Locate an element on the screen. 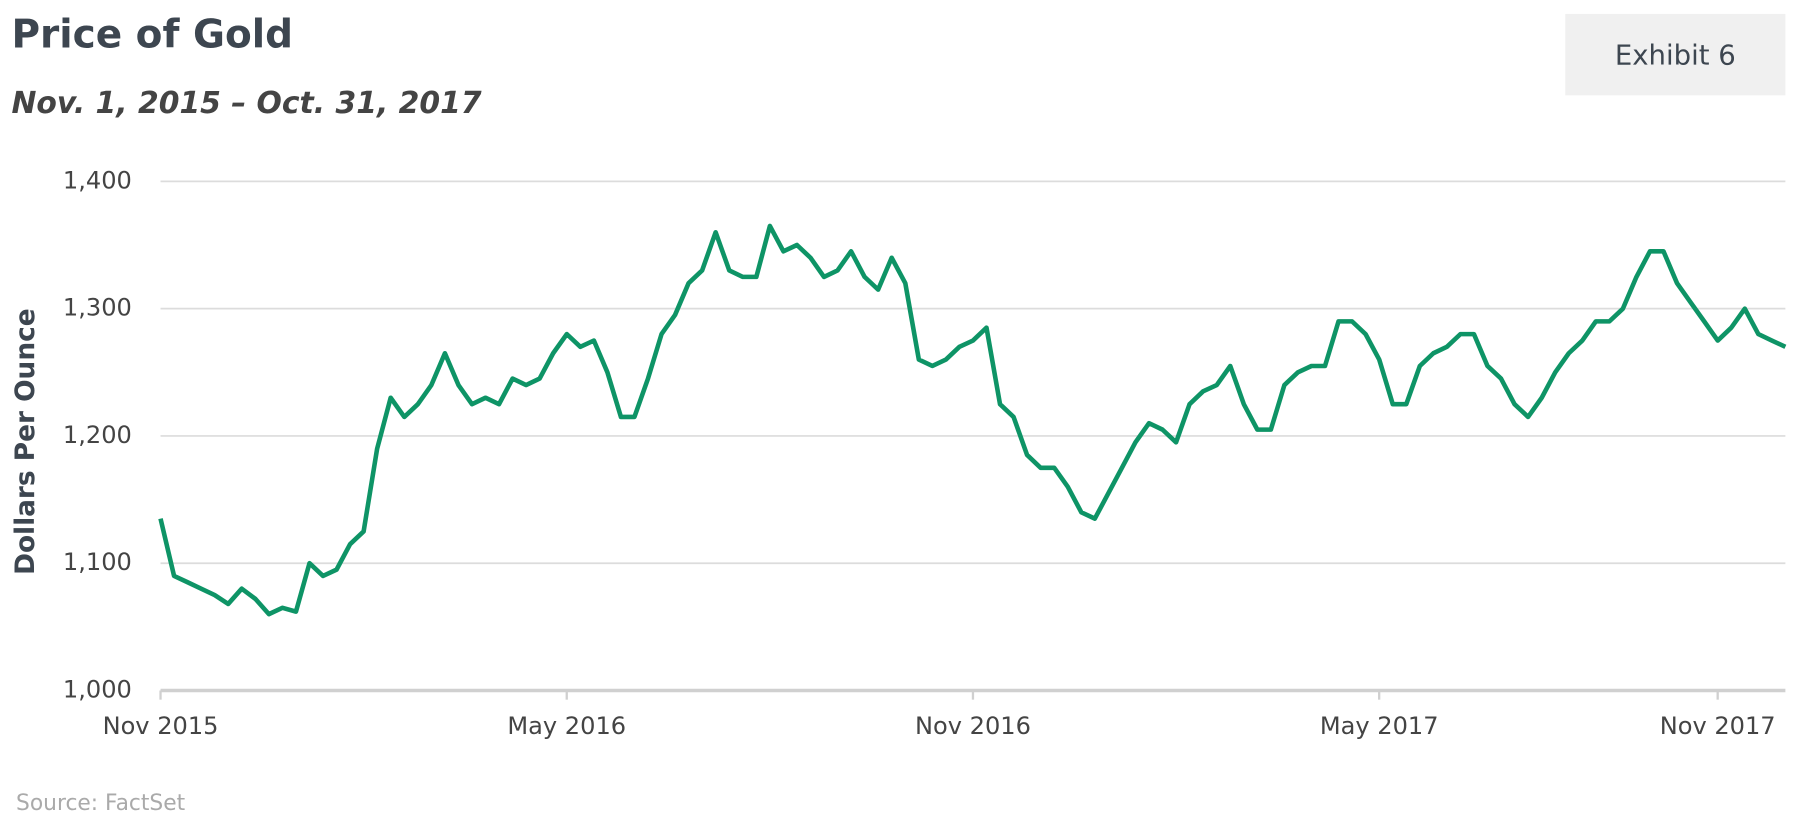 This screenshot has width=1798, height=826. y-tick-label: 1,400 is located at coordinates (97, 180).